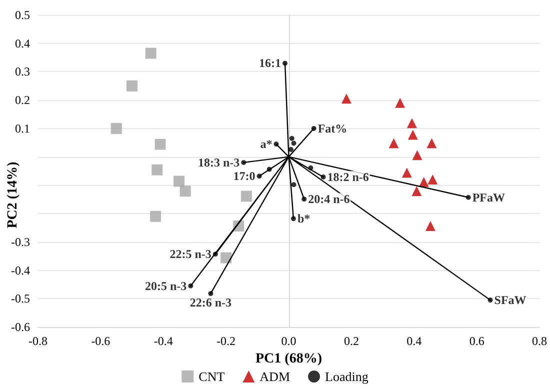 The image size is (550, 390). Describe the element at coordinates (414, 341) in the screenshot. I see `x-tick-label: 0.4` at that location.